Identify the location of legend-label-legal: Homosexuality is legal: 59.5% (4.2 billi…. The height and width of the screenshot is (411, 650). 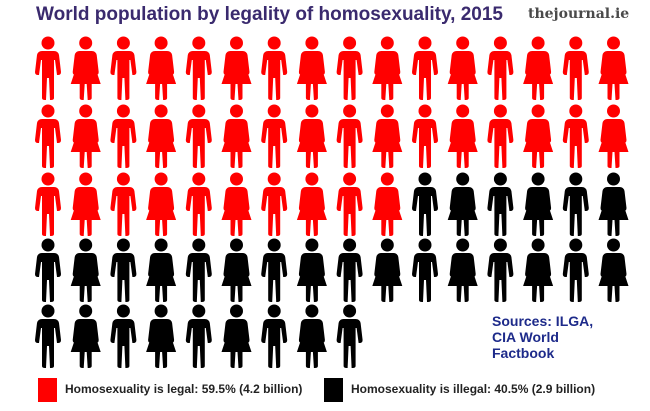
(184, 389).